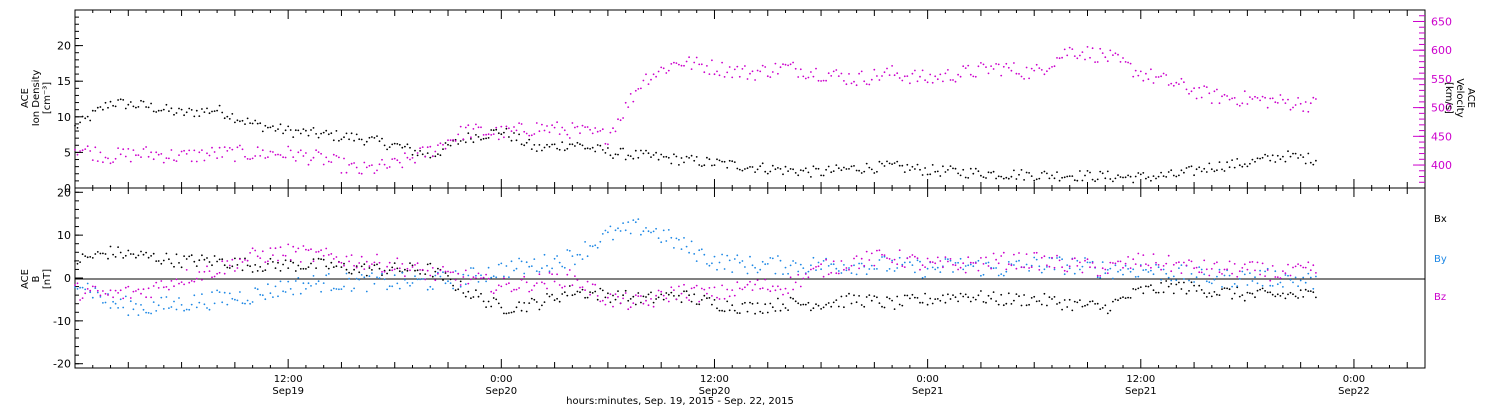  Describe the element at coordinates (1354, 379) in the screenshot. I see `x-tick-label-time: 0:00` at that location.